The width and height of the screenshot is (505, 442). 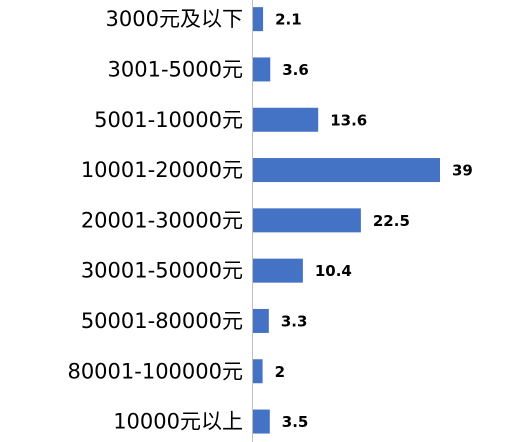 I want to click on value-label: 22.5, so click(x=391, y=221).